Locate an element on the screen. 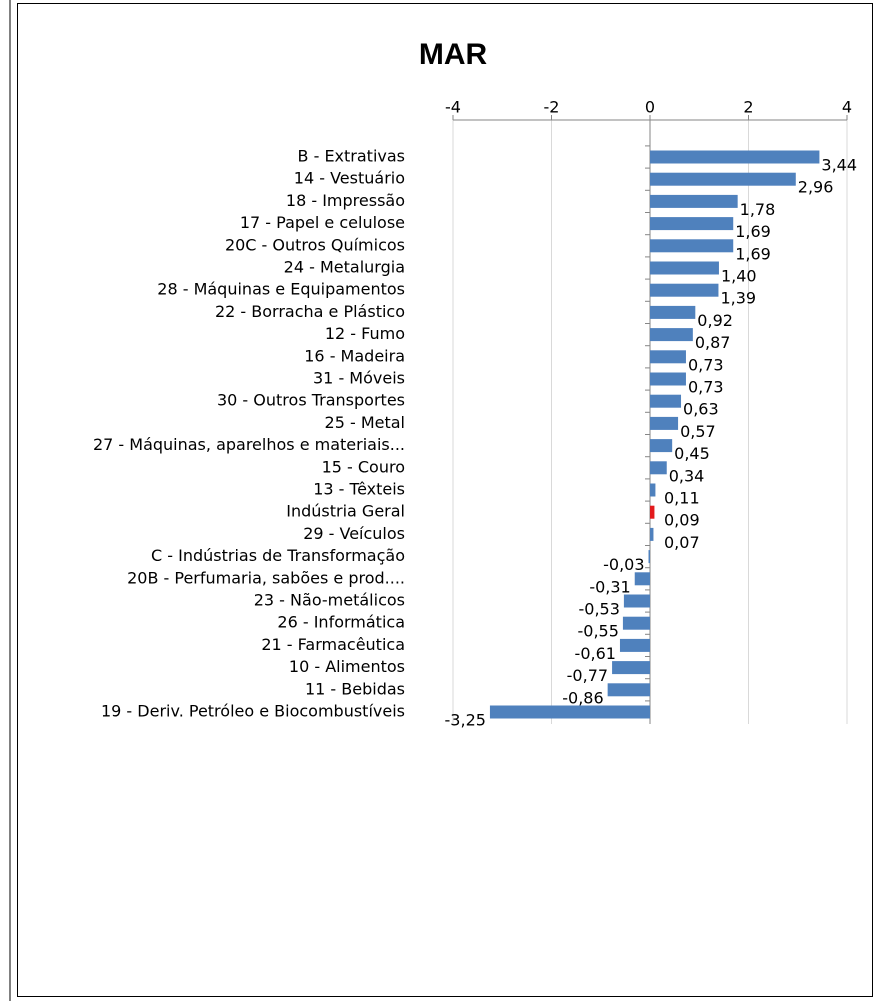 The width and height of the screenshot is (875, 1001). y-tick-label: 31 - Móveis is located at coordinates (359, 378).